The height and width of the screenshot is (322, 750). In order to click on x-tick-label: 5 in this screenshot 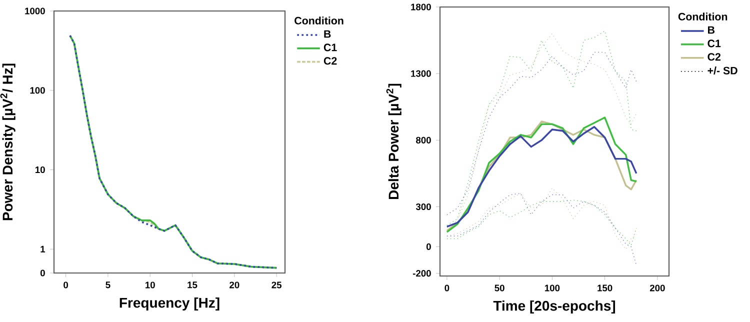, I will do `click(108, 285)`.